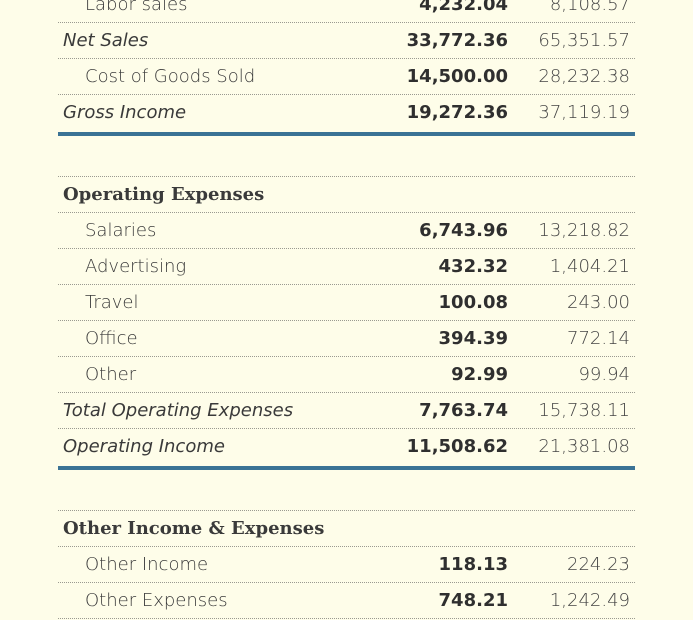 Image resolution: width=693 pixels, height=620 pixels. Describe the element at coordinates (346, 565) in the screenshot. I see `table-row-other-income: Other Income 118.13 224.23` at that location.